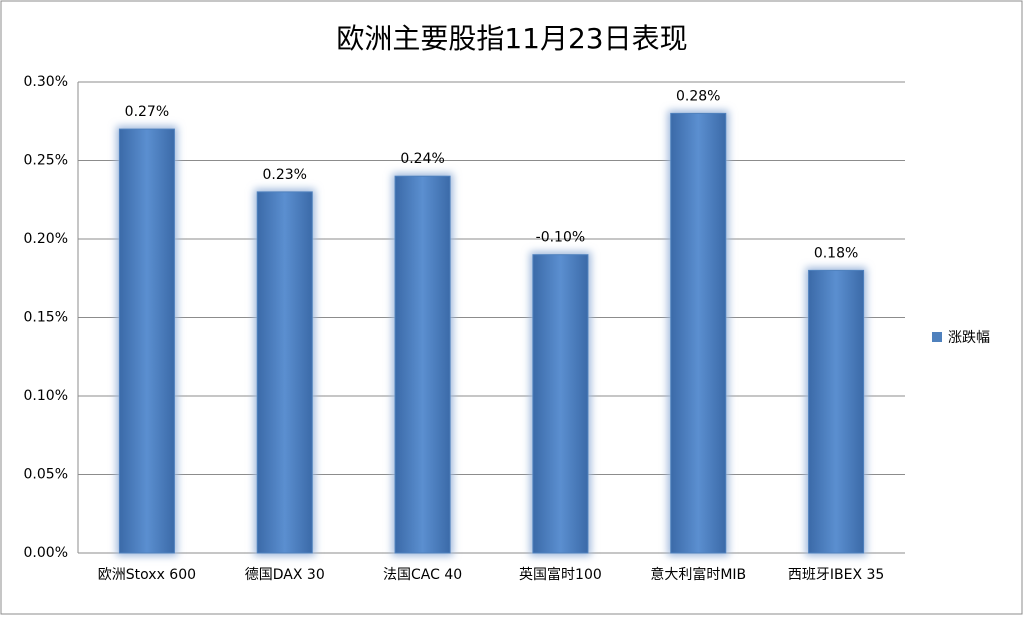  Describe the element at coordinates (46, 475) in the screenshot. I see `y-tick-label: 0.05%` at that location.